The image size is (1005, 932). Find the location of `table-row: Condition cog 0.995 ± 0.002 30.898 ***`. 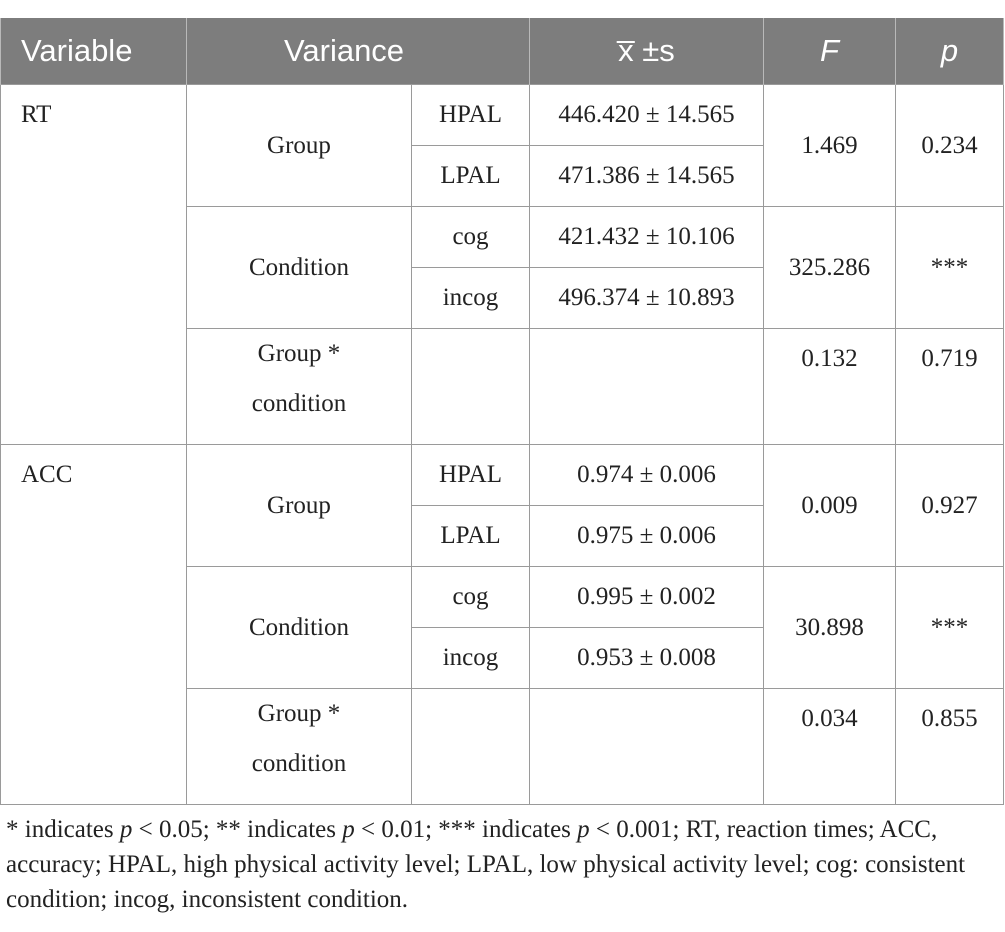

table-row: Condition cog 0.995 ± 0.002 30.898 *** is located at coordinates (502, 627).